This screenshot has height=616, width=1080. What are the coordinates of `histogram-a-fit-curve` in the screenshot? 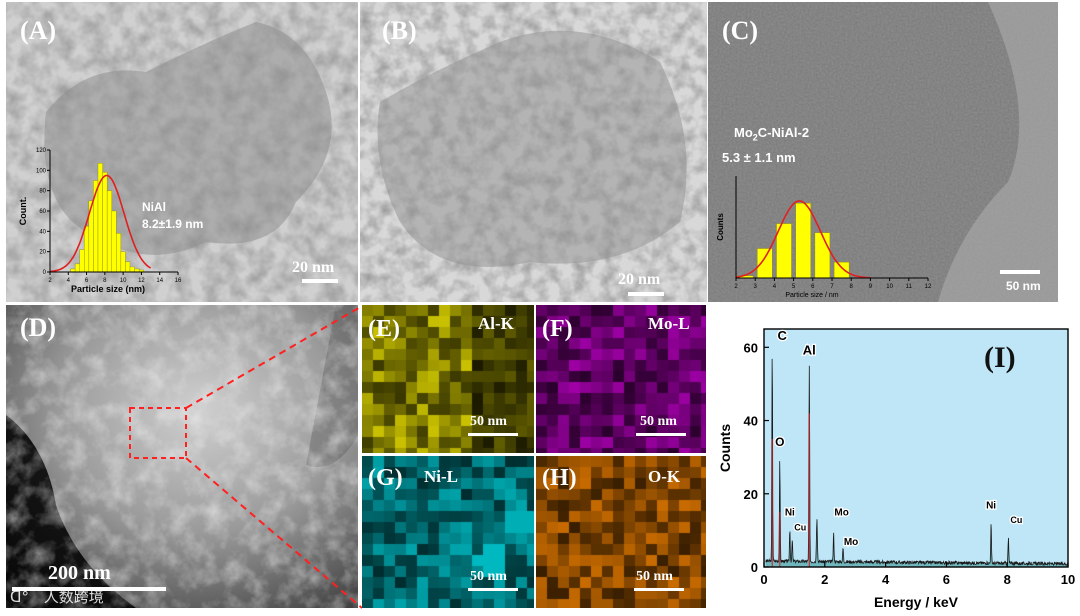 It's located at (100, 223).